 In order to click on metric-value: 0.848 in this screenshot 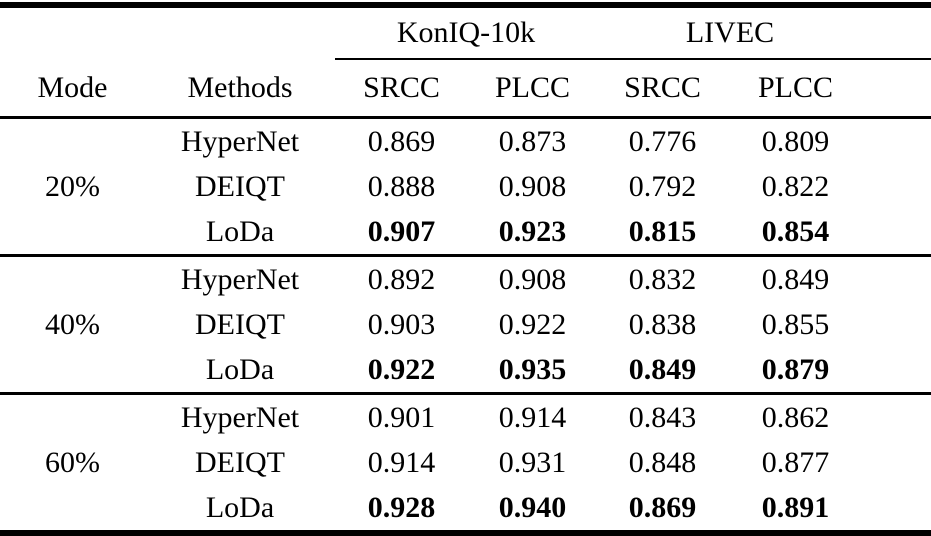, I will do `click(662, 462)`.